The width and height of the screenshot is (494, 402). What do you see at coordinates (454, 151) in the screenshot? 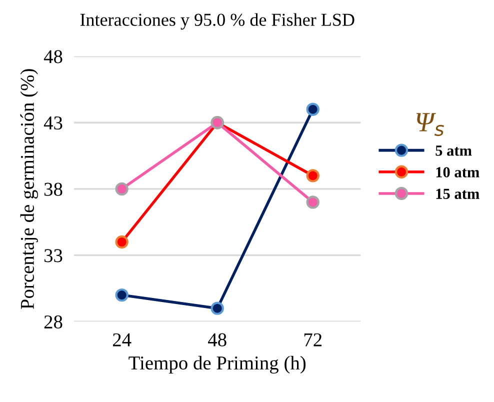
I see `legend-label: 5 atm` at bounding box center [454, 151].